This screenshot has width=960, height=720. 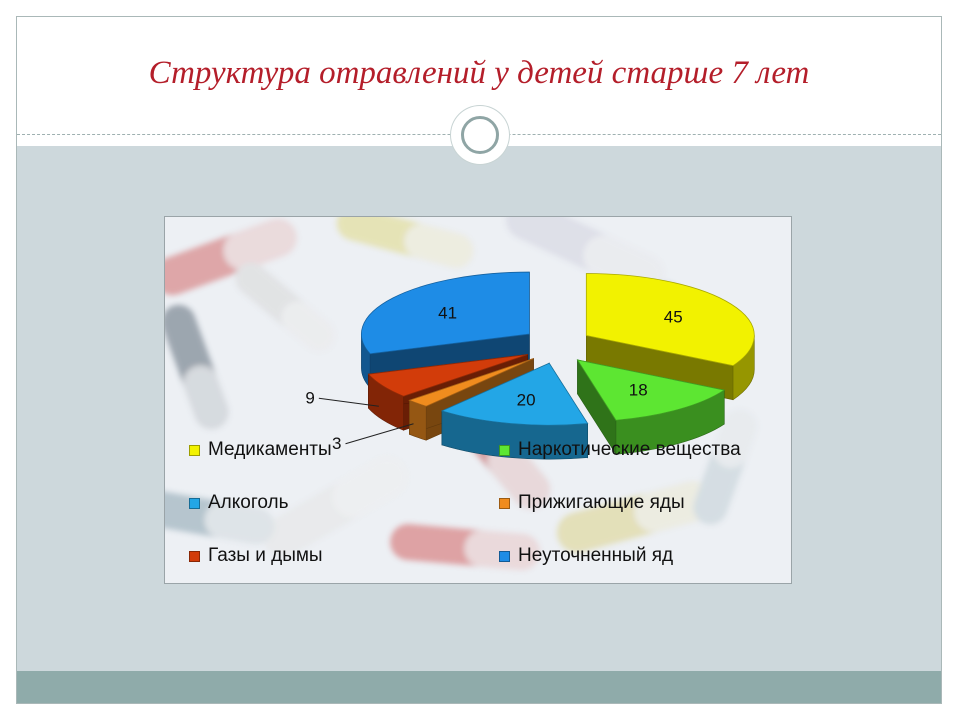 I want to click on legend-item-3: Прижигающие яды, so click(x=592, y=503).